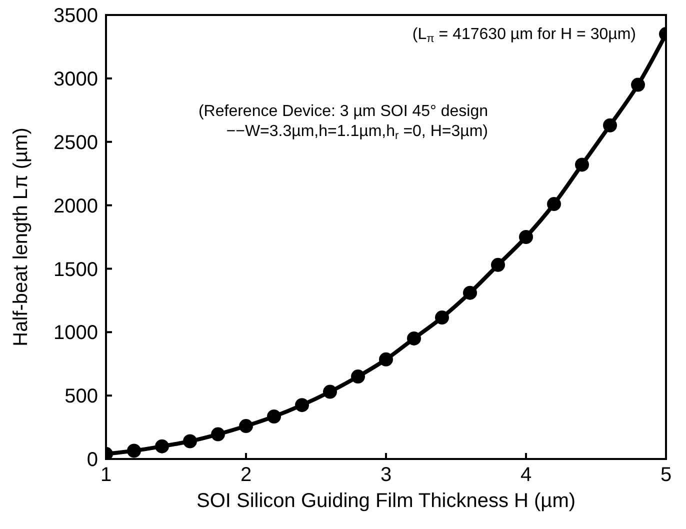  I want to click on y-tick-label: 3500, so click(76, 16).